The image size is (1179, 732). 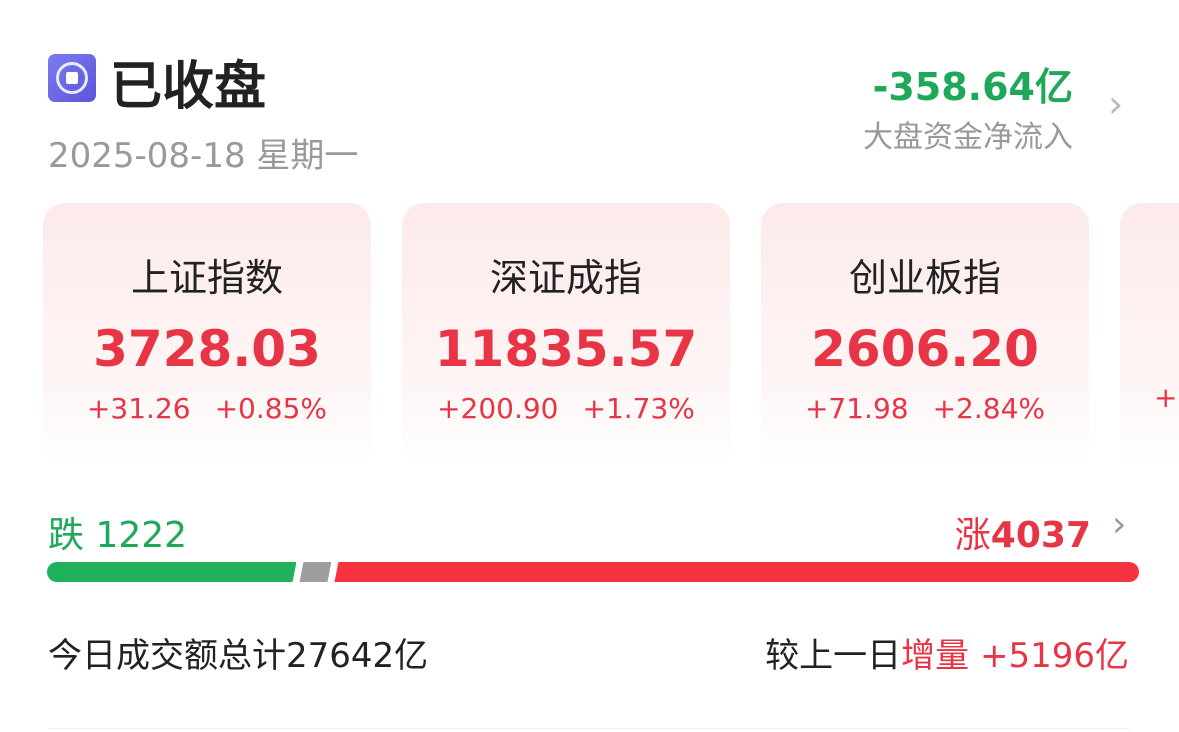 What do you see at coordinates (856, 408) in the screenshot?
I see `index-change: +71.98` at bounding box center [856, 408].